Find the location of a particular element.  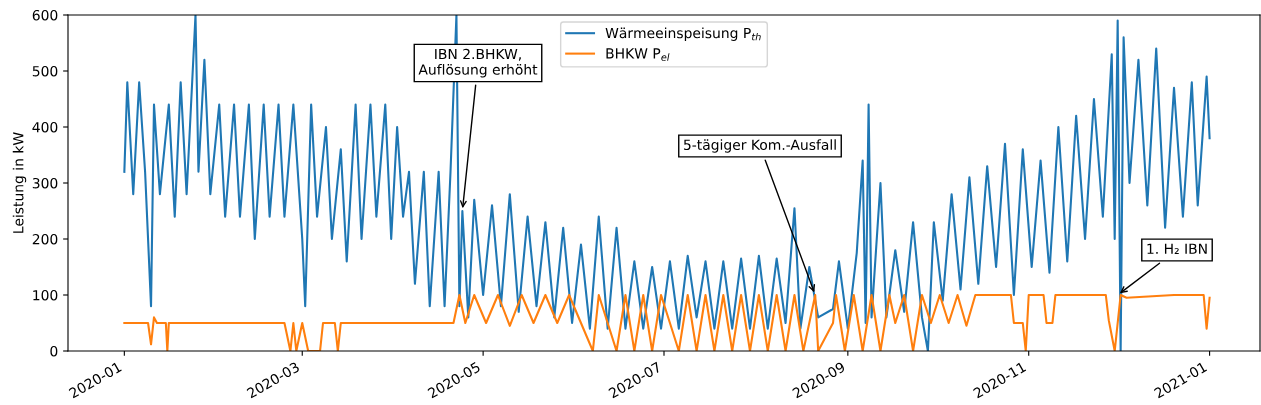

legend-label: Wärmeeinspeisung P$_{th}$ is located at coordinates (683, 34).